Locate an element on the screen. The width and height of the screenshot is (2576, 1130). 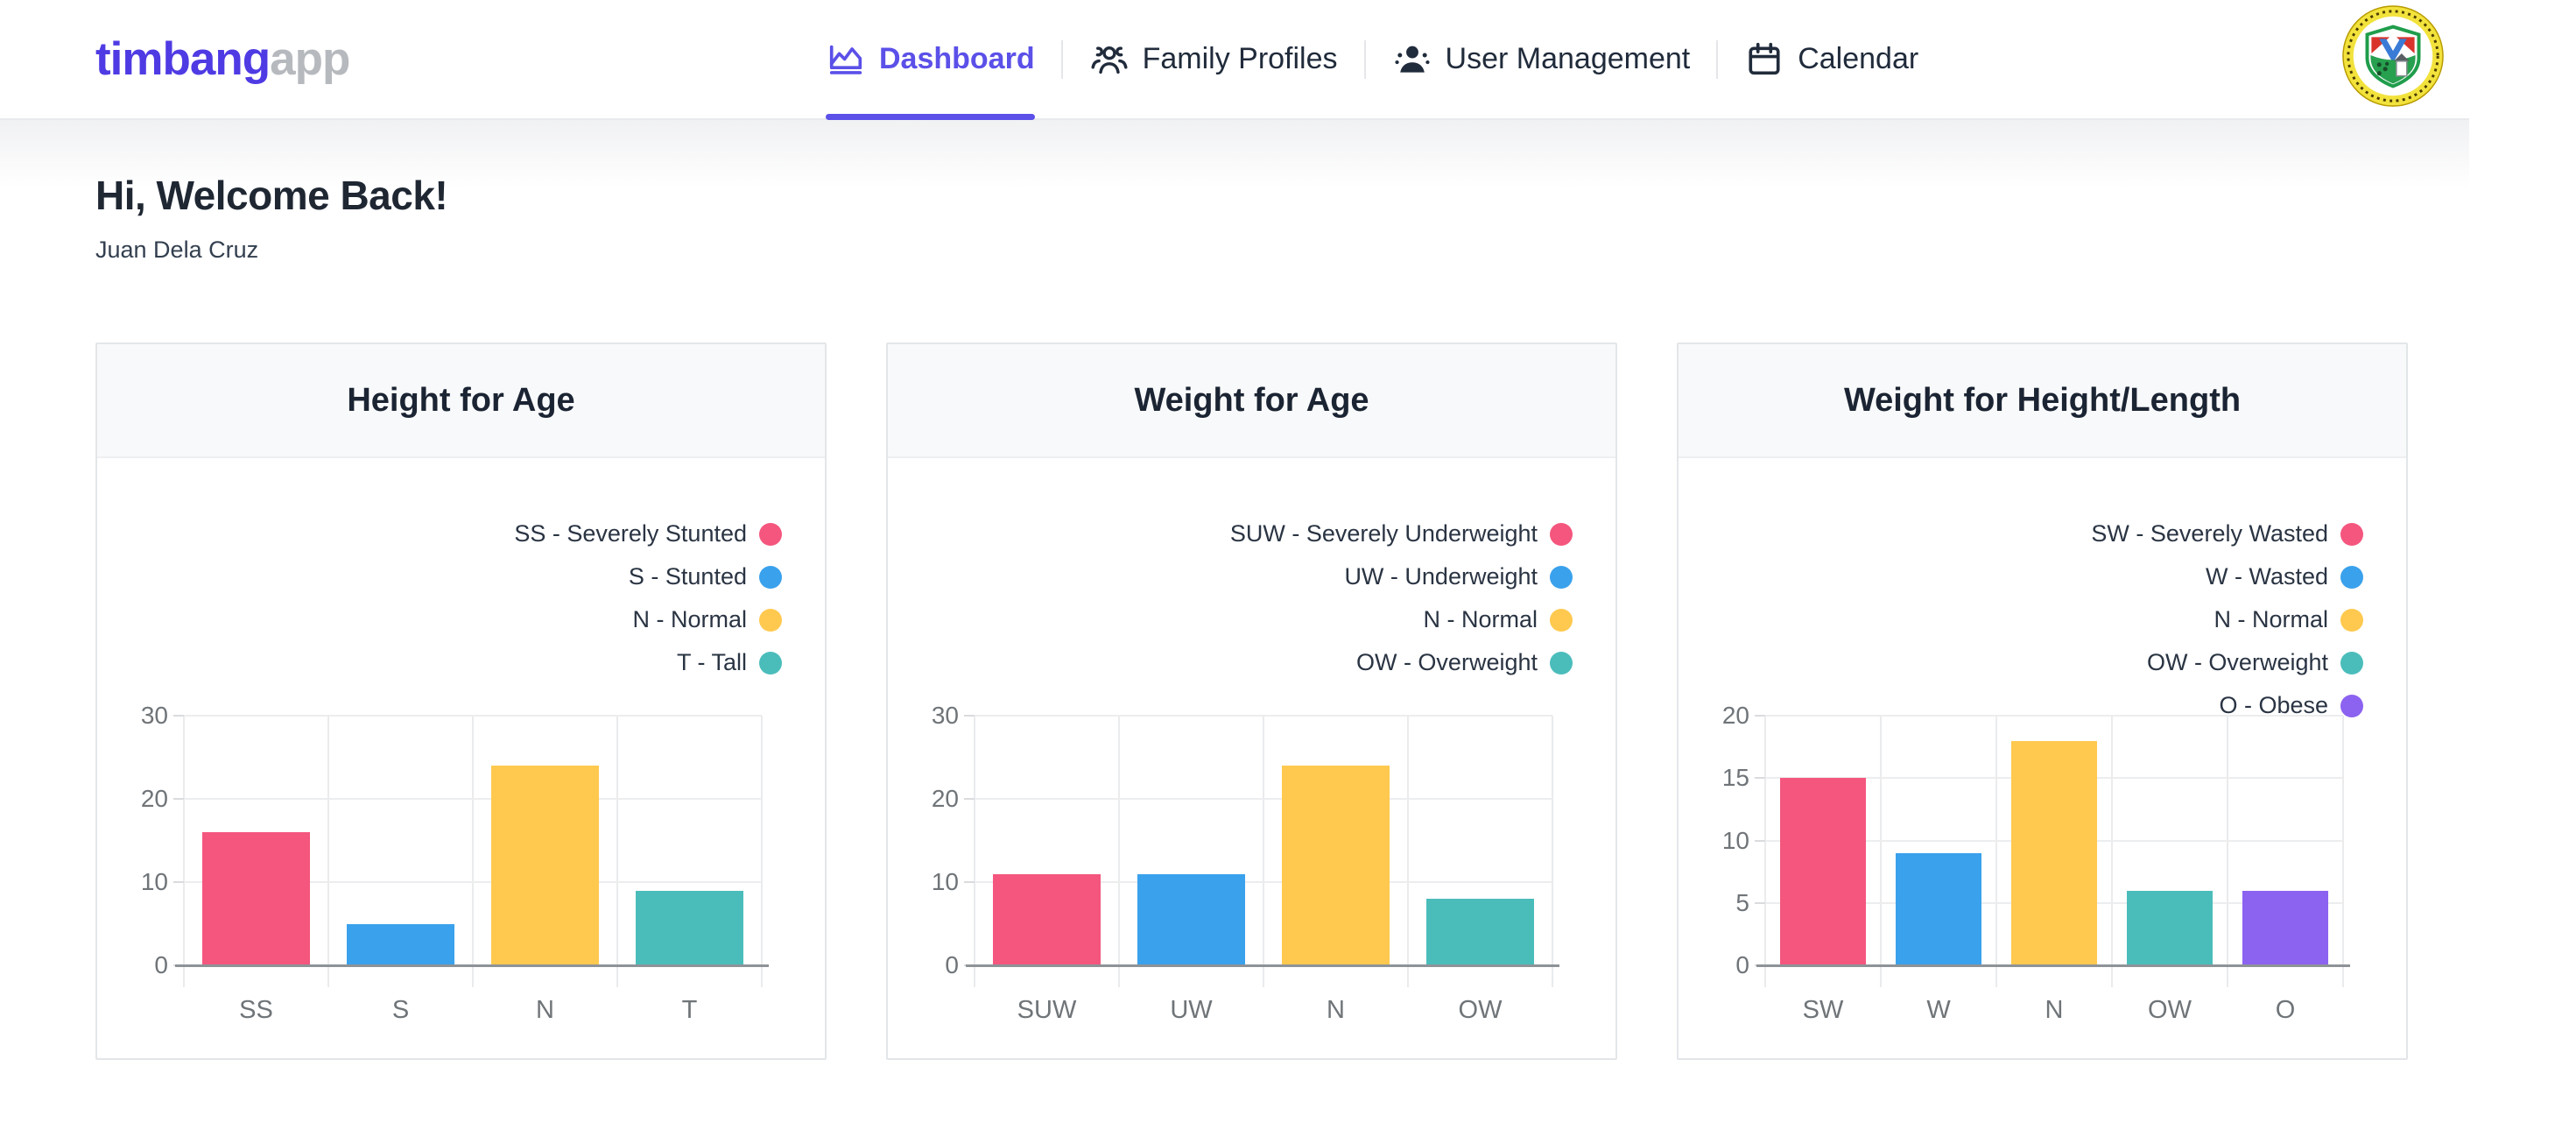
y-axis-tick-label: 5 is located at coordinates (1742, 902).